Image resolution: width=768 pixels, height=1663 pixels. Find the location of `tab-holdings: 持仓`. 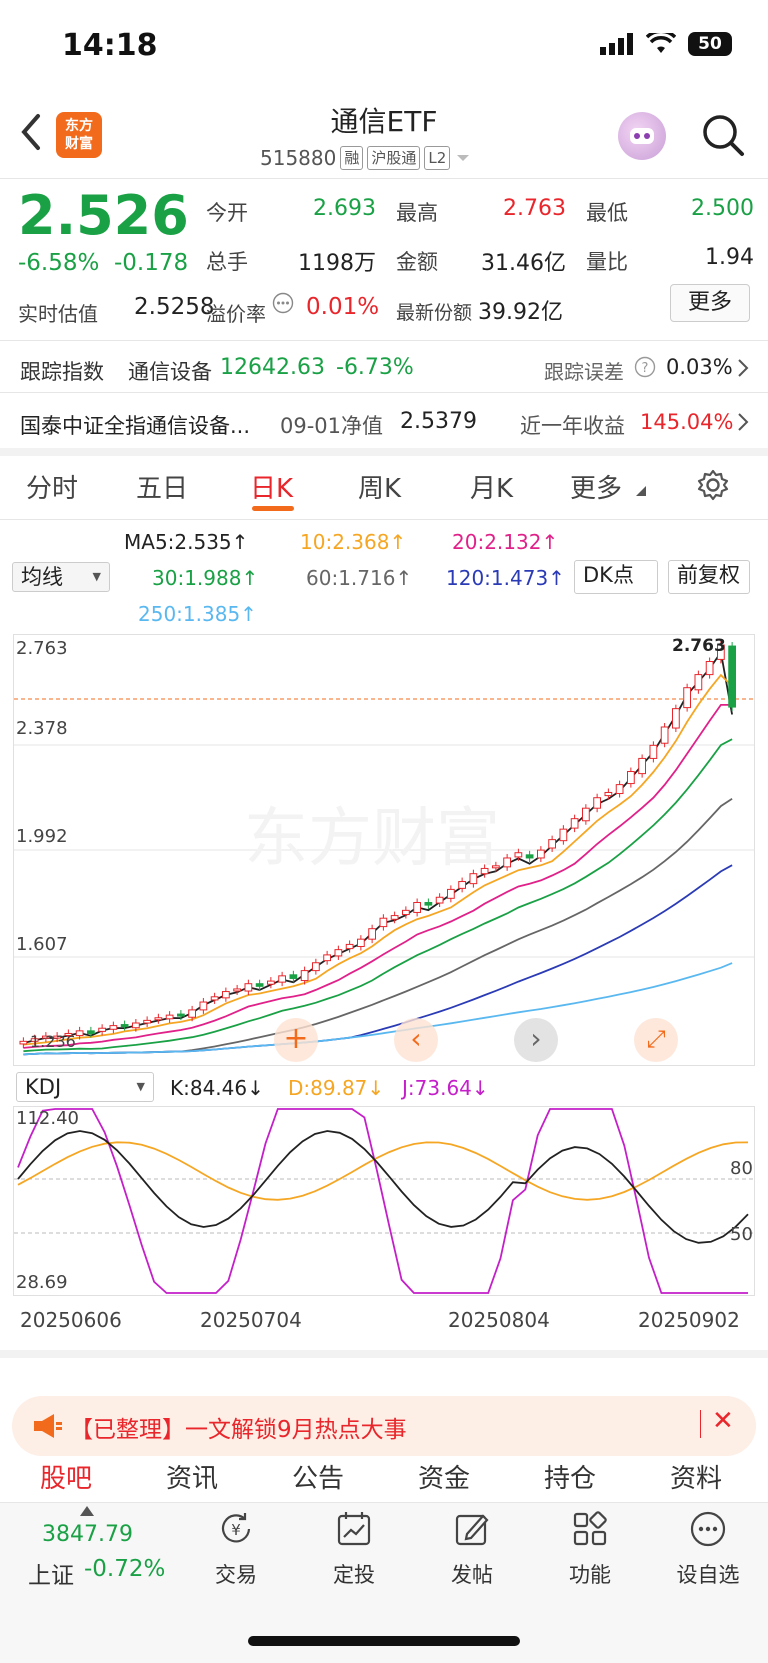

tab-holdings: 持仓 is located at coordinates (570, 1479).